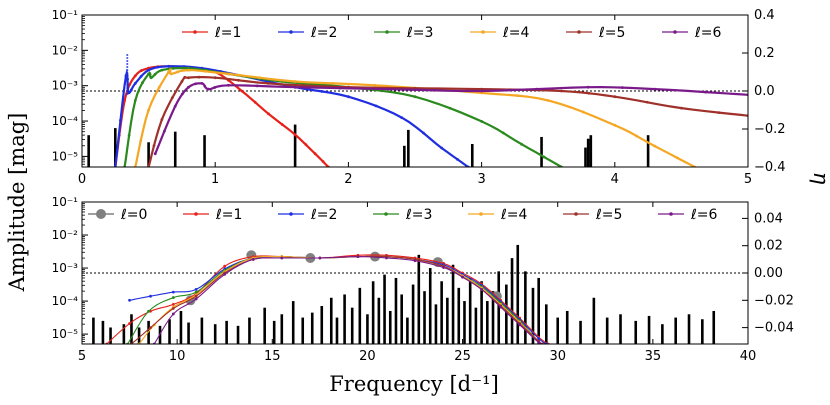 Image resolution: width=830 pixels, height=405 pixels. I want to click on series-l5-line, so click(337, 299).